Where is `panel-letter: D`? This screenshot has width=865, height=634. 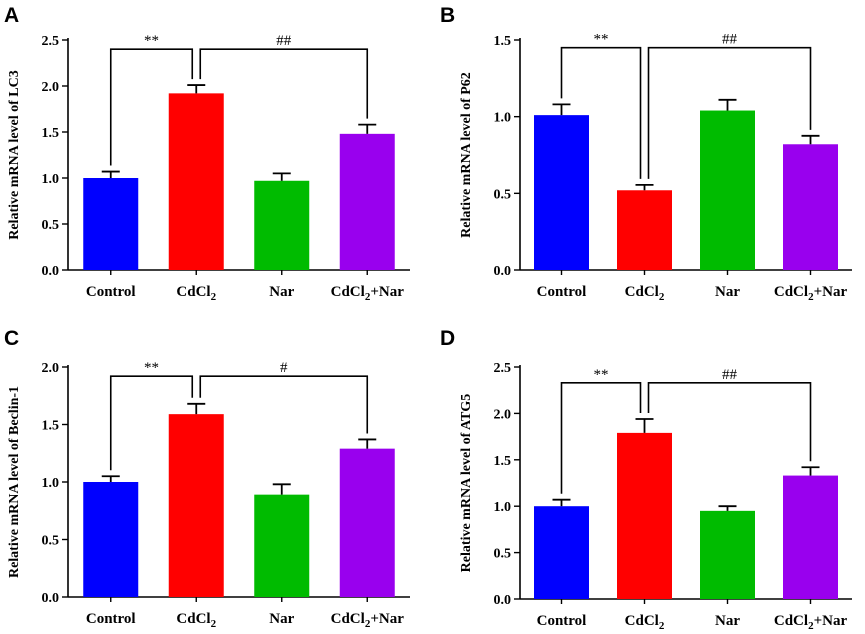
panel-letter: D is located at coordinates (447, 338).